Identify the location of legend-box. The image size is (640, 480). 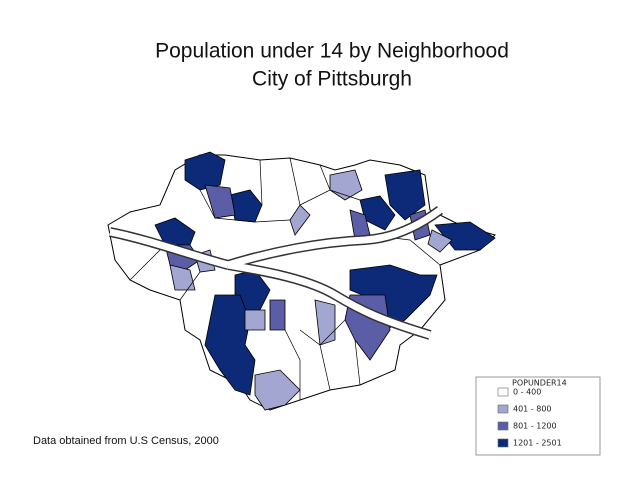
(538, 416).